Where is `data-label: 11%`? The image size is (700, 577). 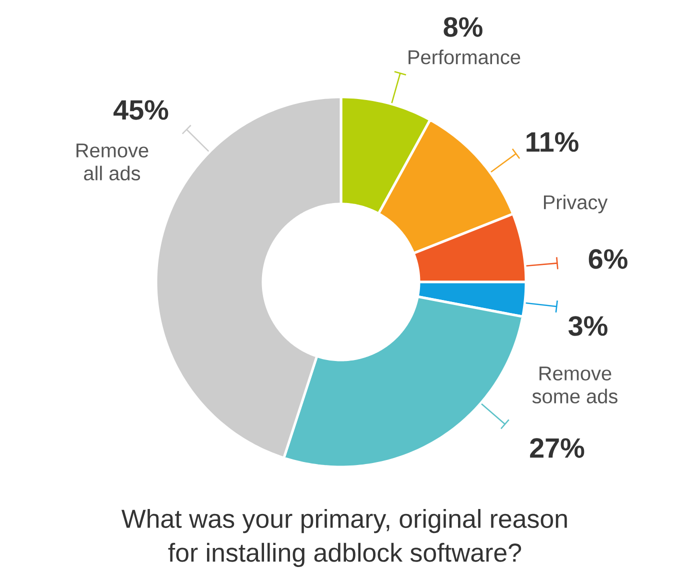 data-label: 11% is located at coordinates (552, 142).